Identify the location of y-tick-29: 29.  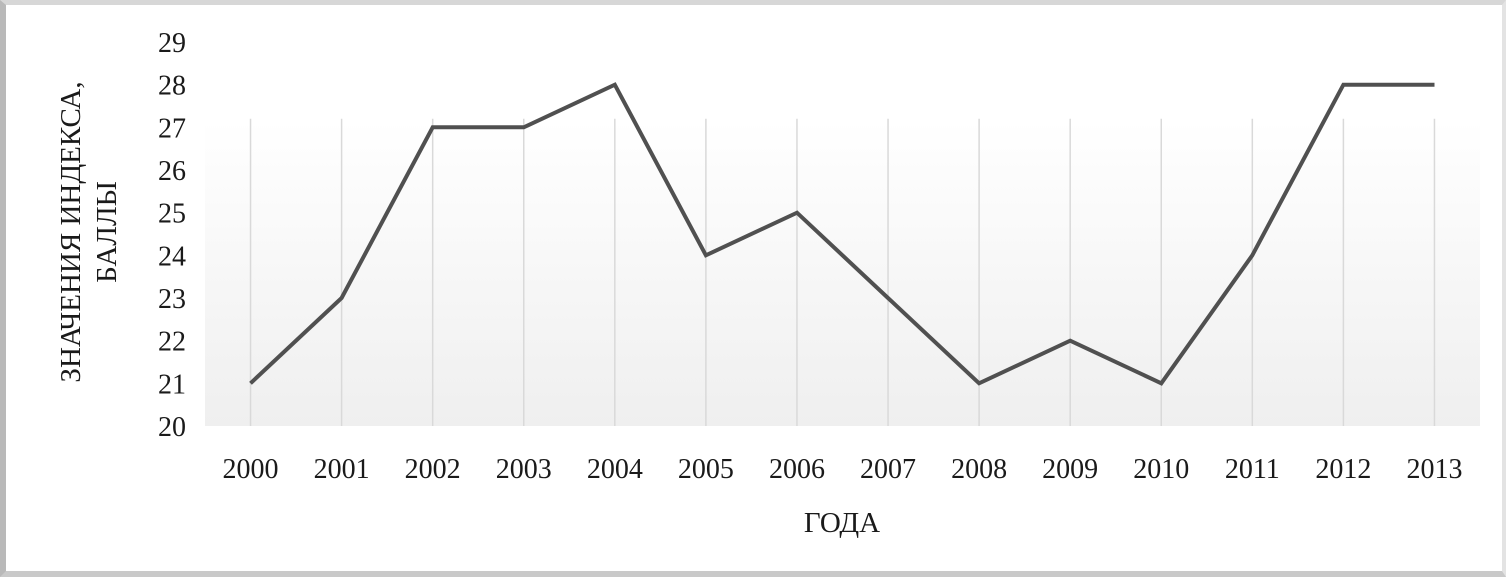
(172, 43).